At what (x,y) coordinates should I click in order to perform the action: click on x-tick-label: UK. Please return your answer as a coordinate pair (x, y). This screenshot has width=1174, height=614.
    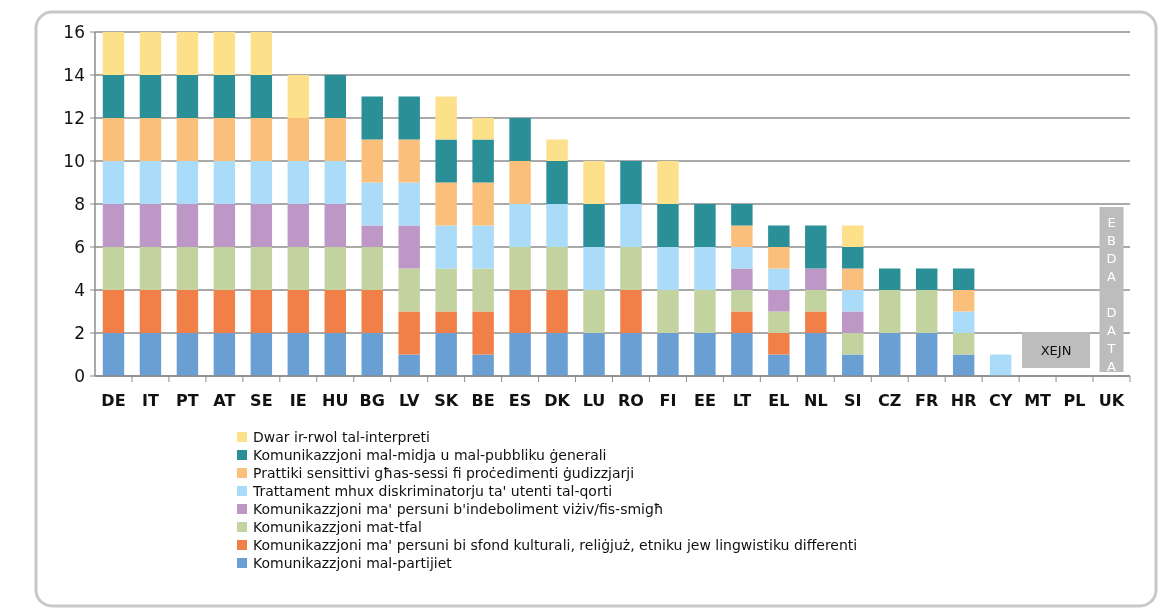
    Looking at the image, I should click on (1111, 400).